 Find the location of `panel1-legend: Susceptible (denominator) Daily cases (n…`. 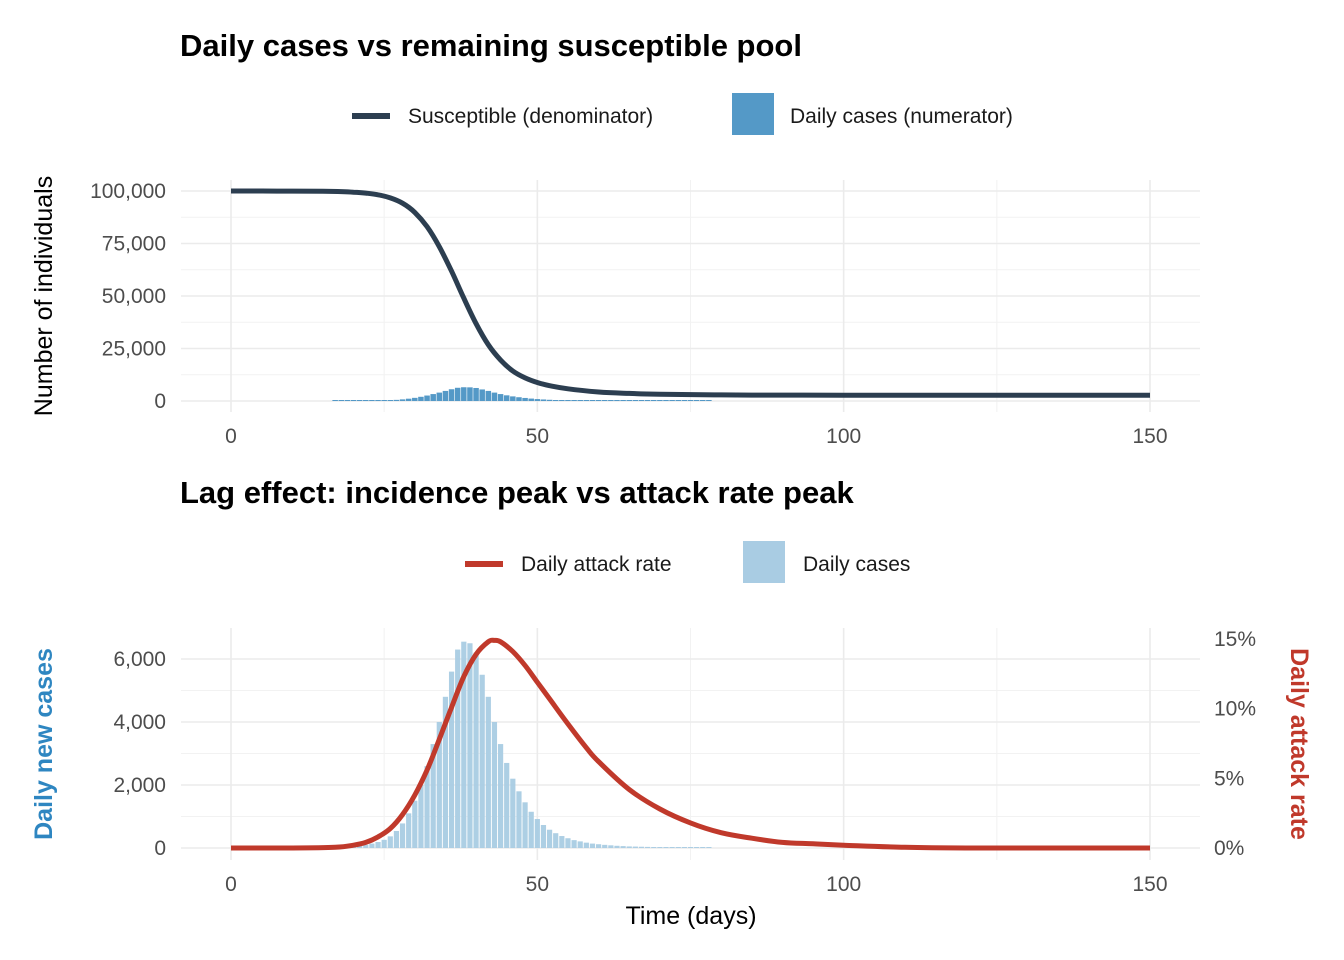

panel1-legend: Susceptible (denominator) Daily cases (n… is located at coordinates (682, 114).